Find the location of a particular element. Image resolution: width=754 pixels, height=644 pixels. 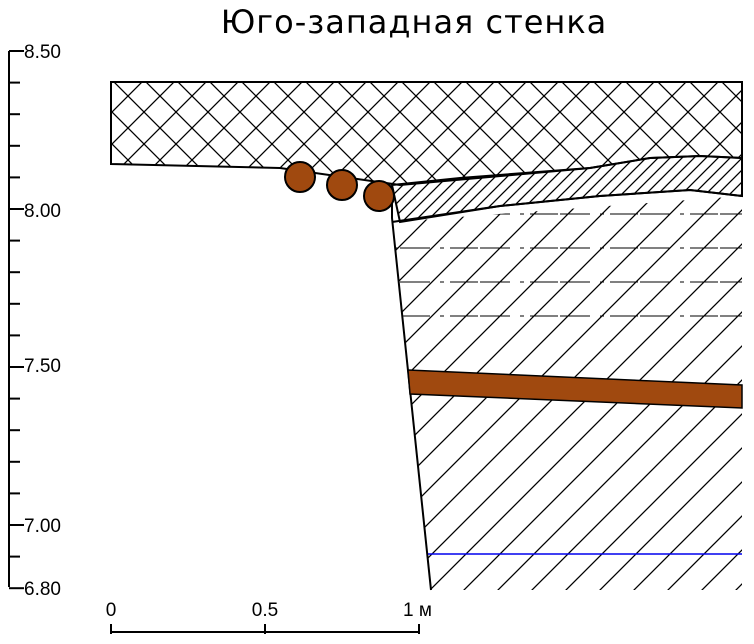

scale-bar: 0 0.5 1 м is located at coordinates (269, 617).